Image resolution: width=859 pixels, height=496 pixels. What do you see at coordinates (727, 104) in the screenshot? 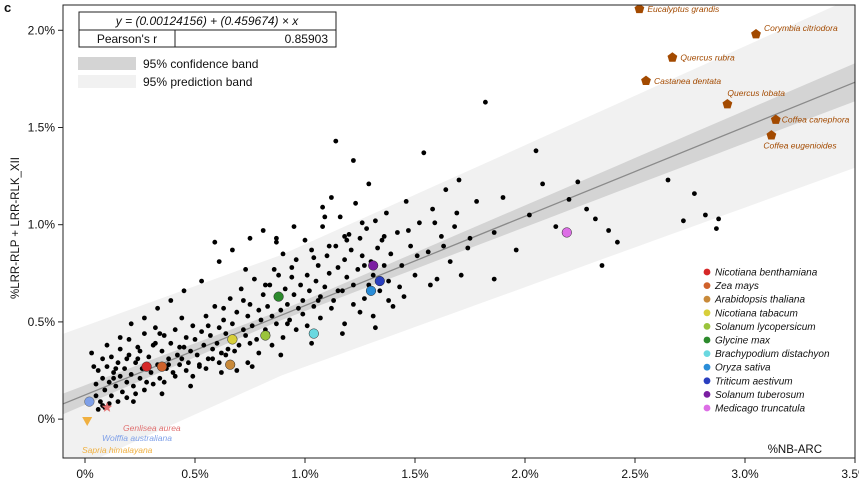
I see `tree-point` at bounding box center [727, 104].